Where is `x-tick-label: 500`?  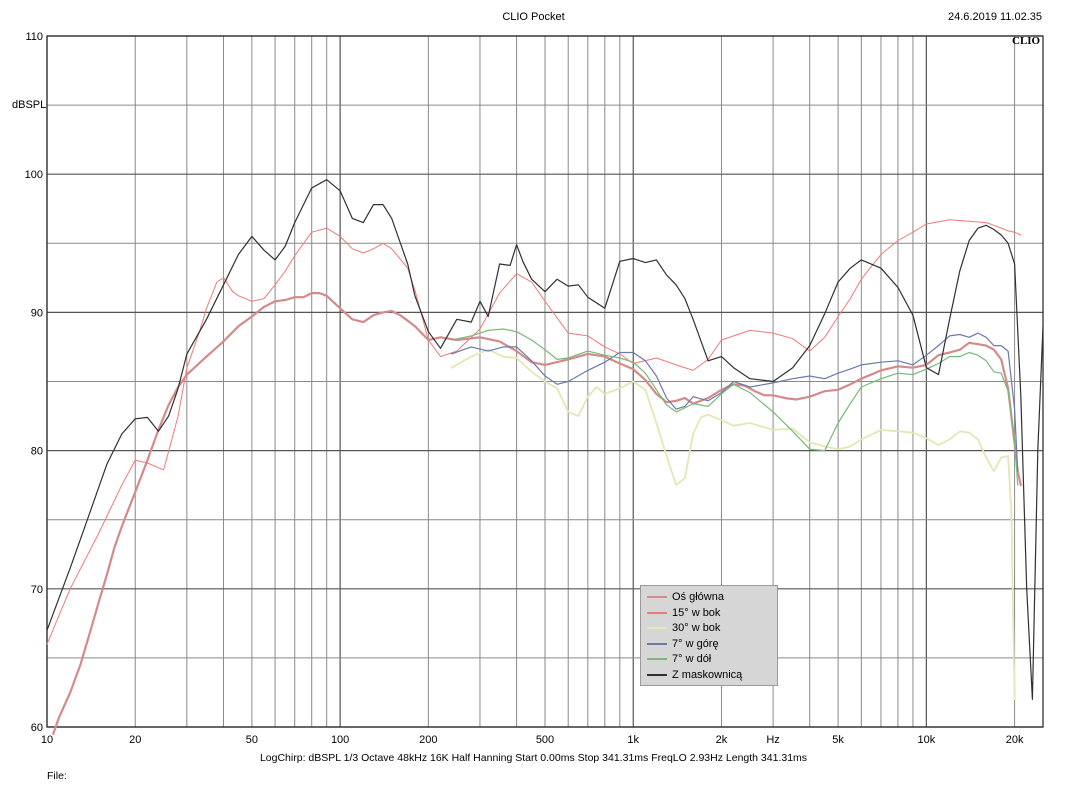
x-tick-label: 500 is located at coordinates (545, 740).